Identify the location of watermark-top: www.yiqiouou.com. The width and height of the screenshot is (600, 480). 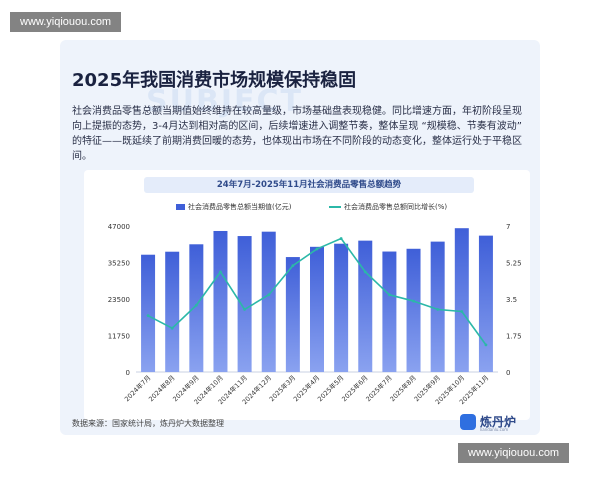
(66, 22).